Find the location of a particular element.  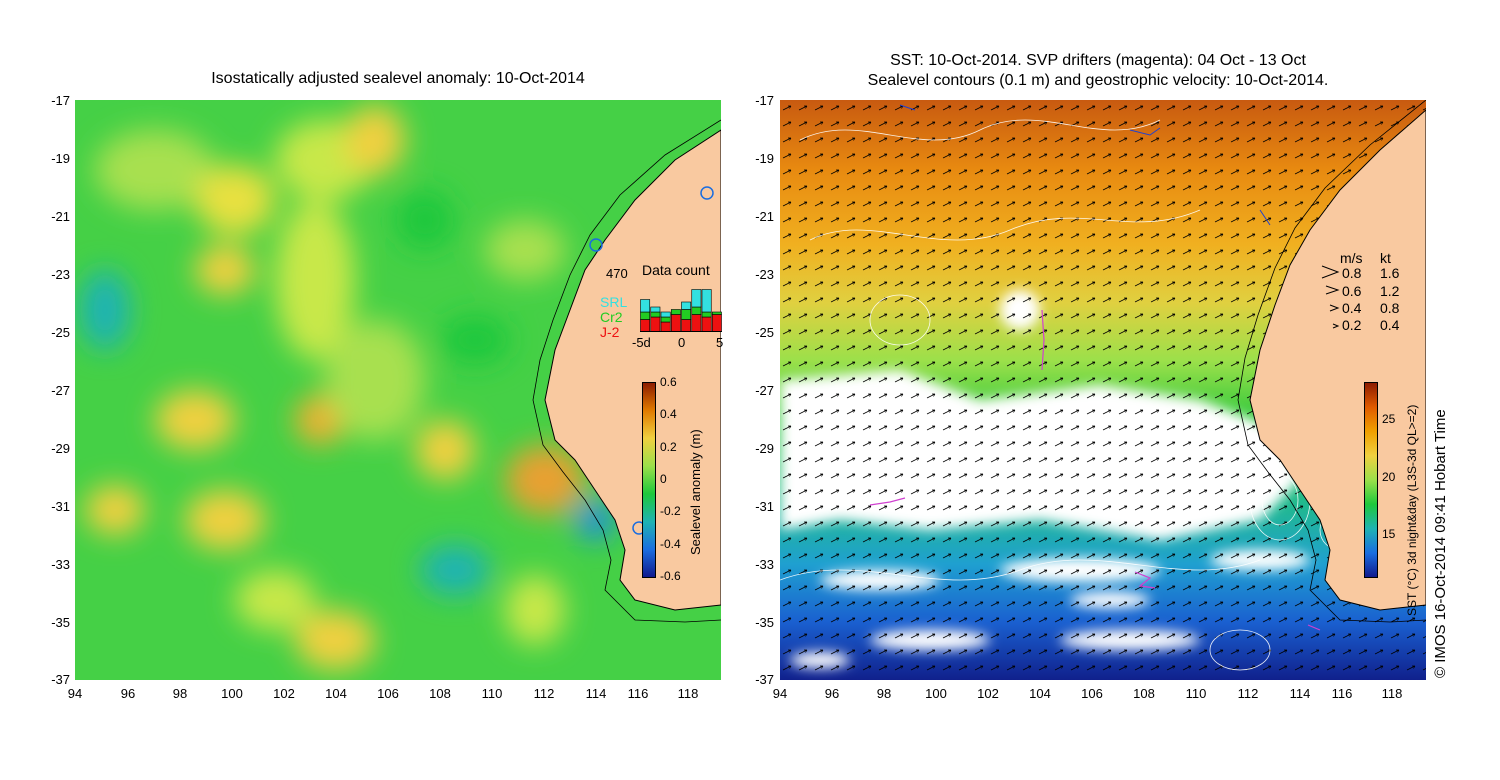

velocity-legend-ms: 0.8 is located at coordinates (1352, 273).